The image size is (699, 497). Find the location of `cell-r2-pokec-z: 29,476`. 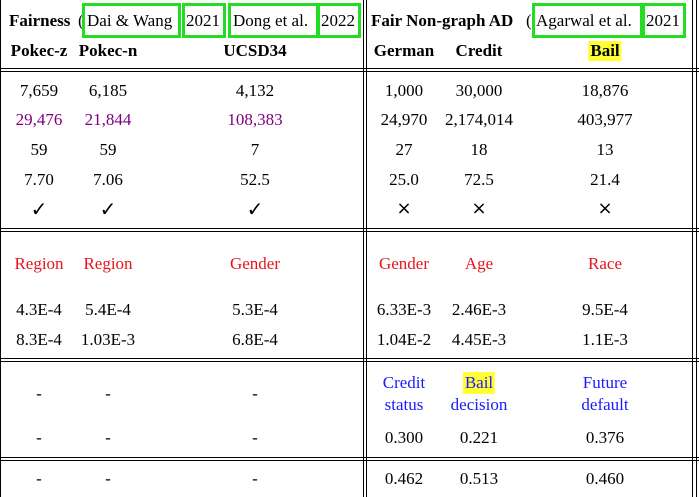

cell-r2-pokec-z: 29,476 is located at coordinates (39, 119).